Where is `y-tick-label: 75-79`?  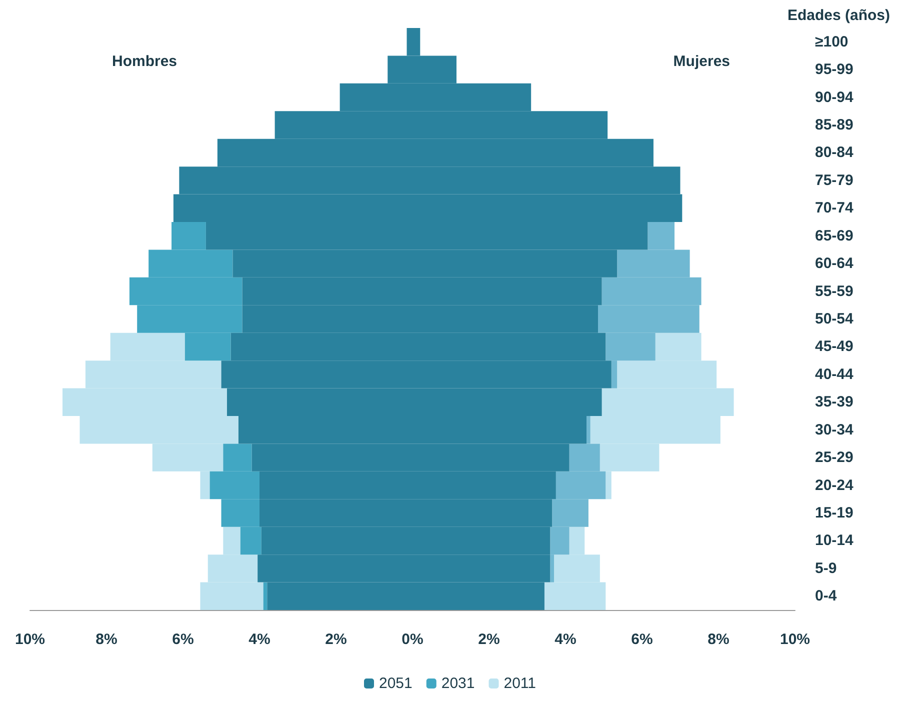
y-tick-label: 75-79 is located at coordinates (834, 180).